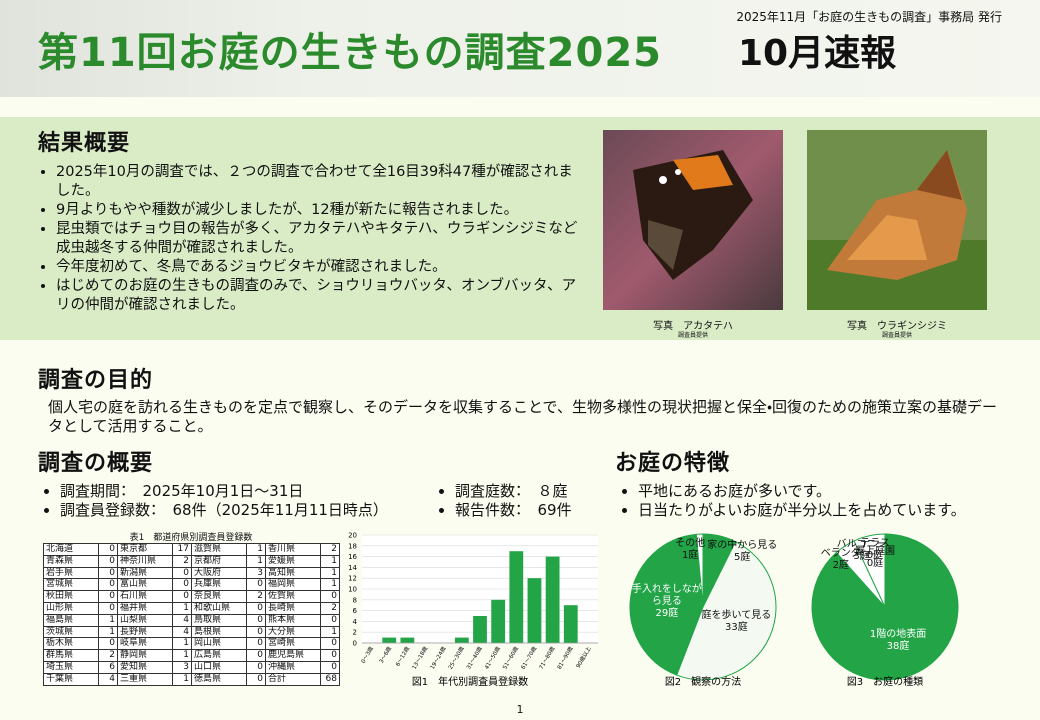 The width and height of the screenshot is (1040, 720). Describe the element at coordinates (736, 627) in the screenshot. I see `pie-label-value: 33庭` at that location.